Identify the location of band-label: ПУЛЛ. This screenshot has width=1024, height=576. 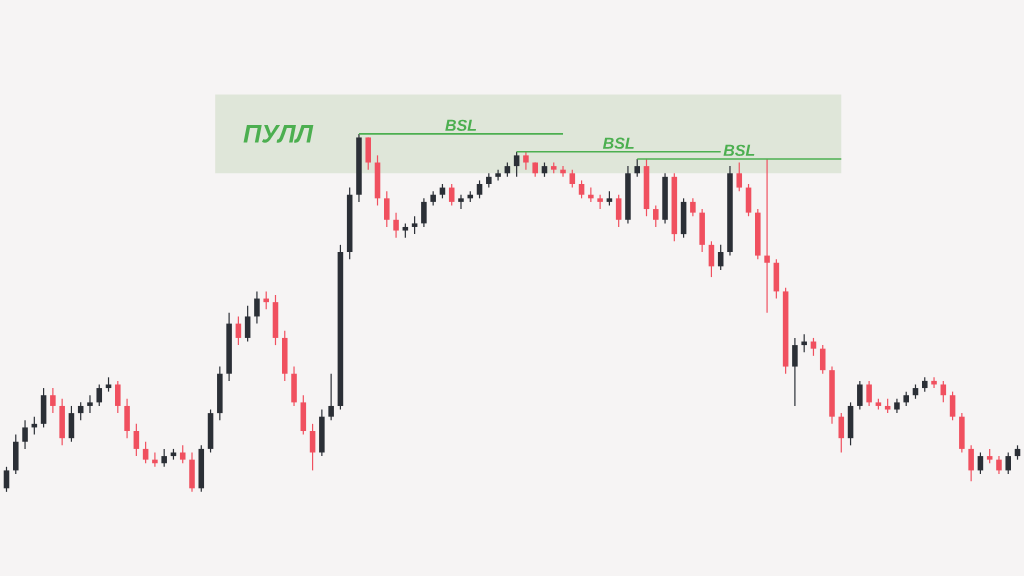
(278, 134).